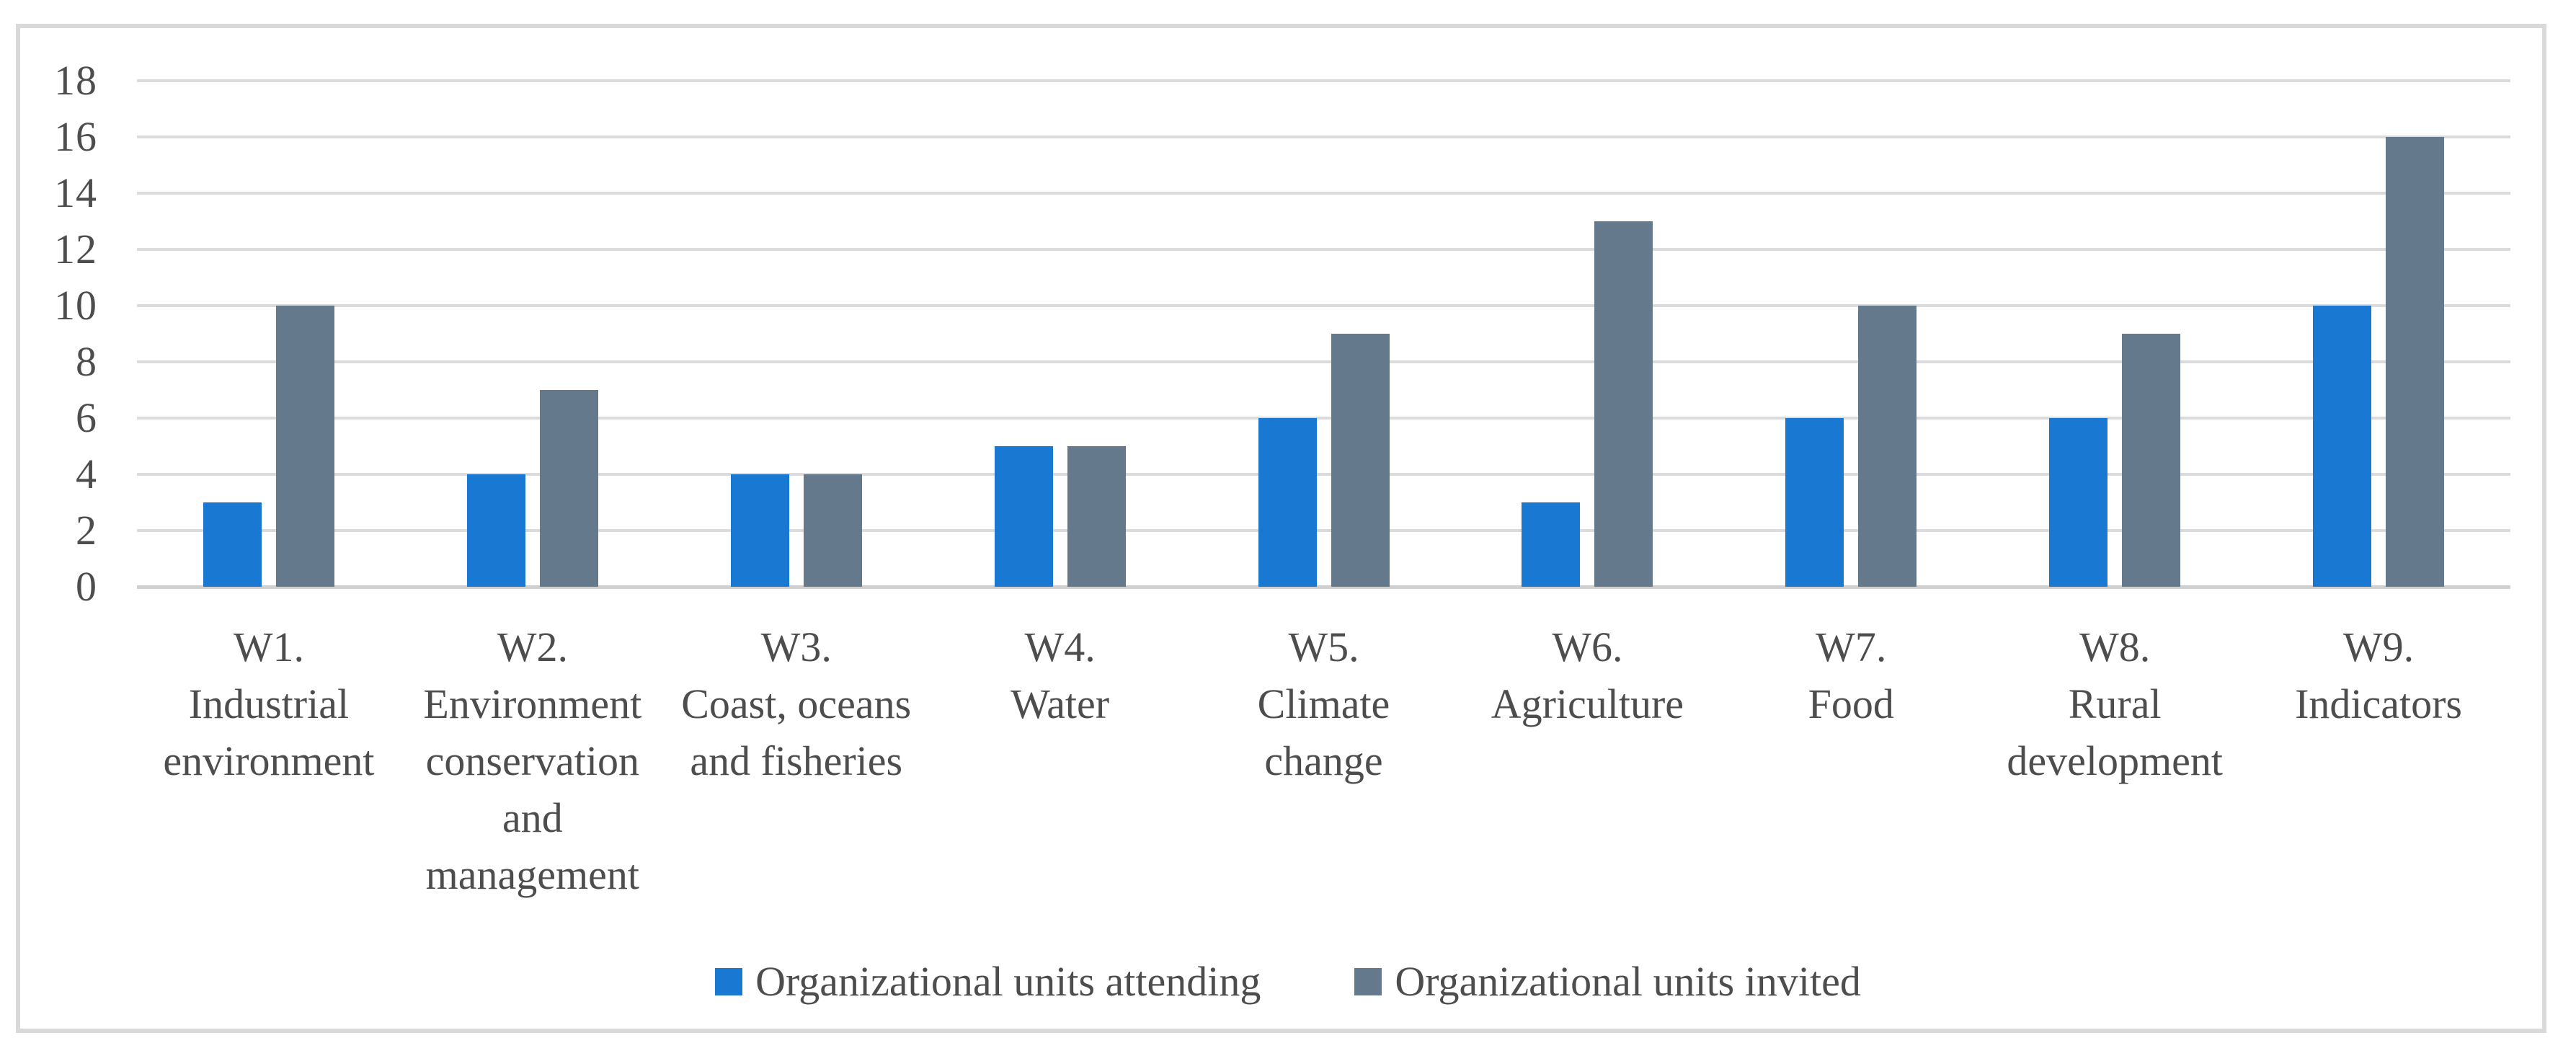 This screenshot has height=1056, width=2576. I want to click on y-tick-label: 14, so click(75, 192).